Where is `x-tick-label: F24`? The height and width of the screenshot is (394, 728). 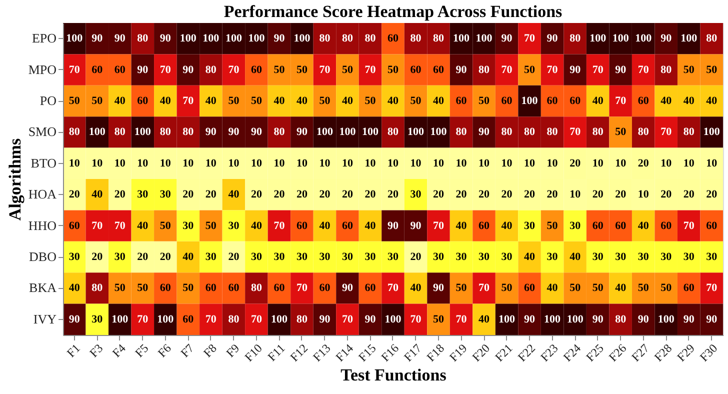 x-tick-label: F24 is located at coordinates (572, 352).